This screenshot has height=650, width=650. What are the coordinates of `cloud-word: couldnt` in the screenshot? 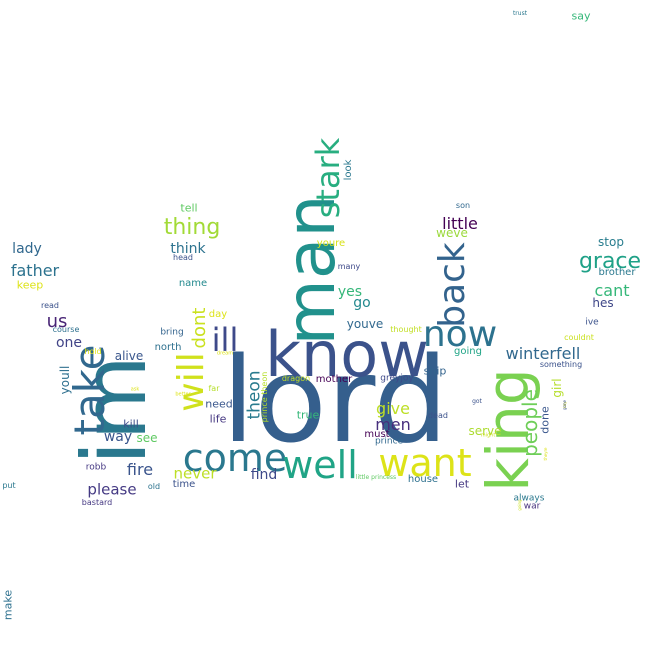 It's located at (579, 337).